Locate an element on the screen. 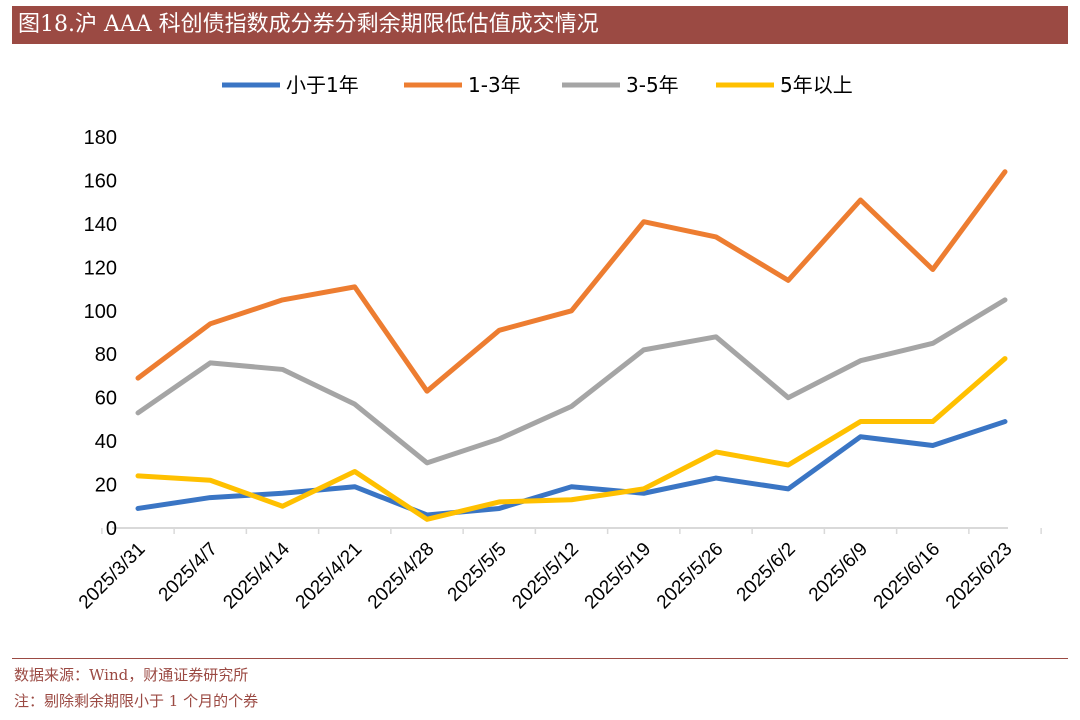 The width and height of the screenshot is (1080, 720). x-tick-label: 2025/6/9 is located at coordinates (838, 572).